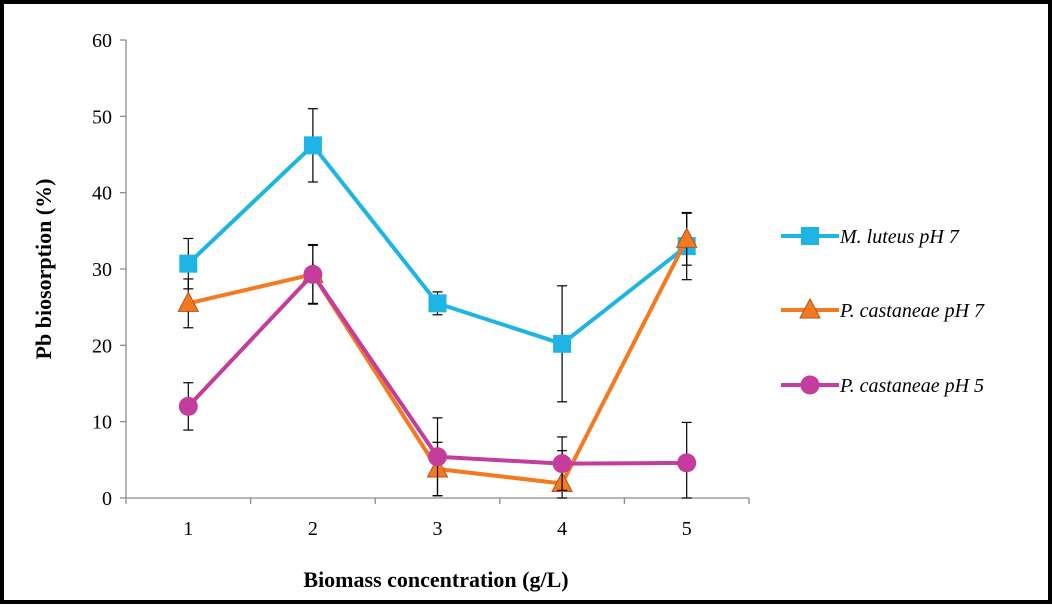 This screenshot has height=608, width=1052. What do you see at coordinates (102, 194) in the screenshot?
I see `y-tick-label: 40` at bounding box center [102, 194].